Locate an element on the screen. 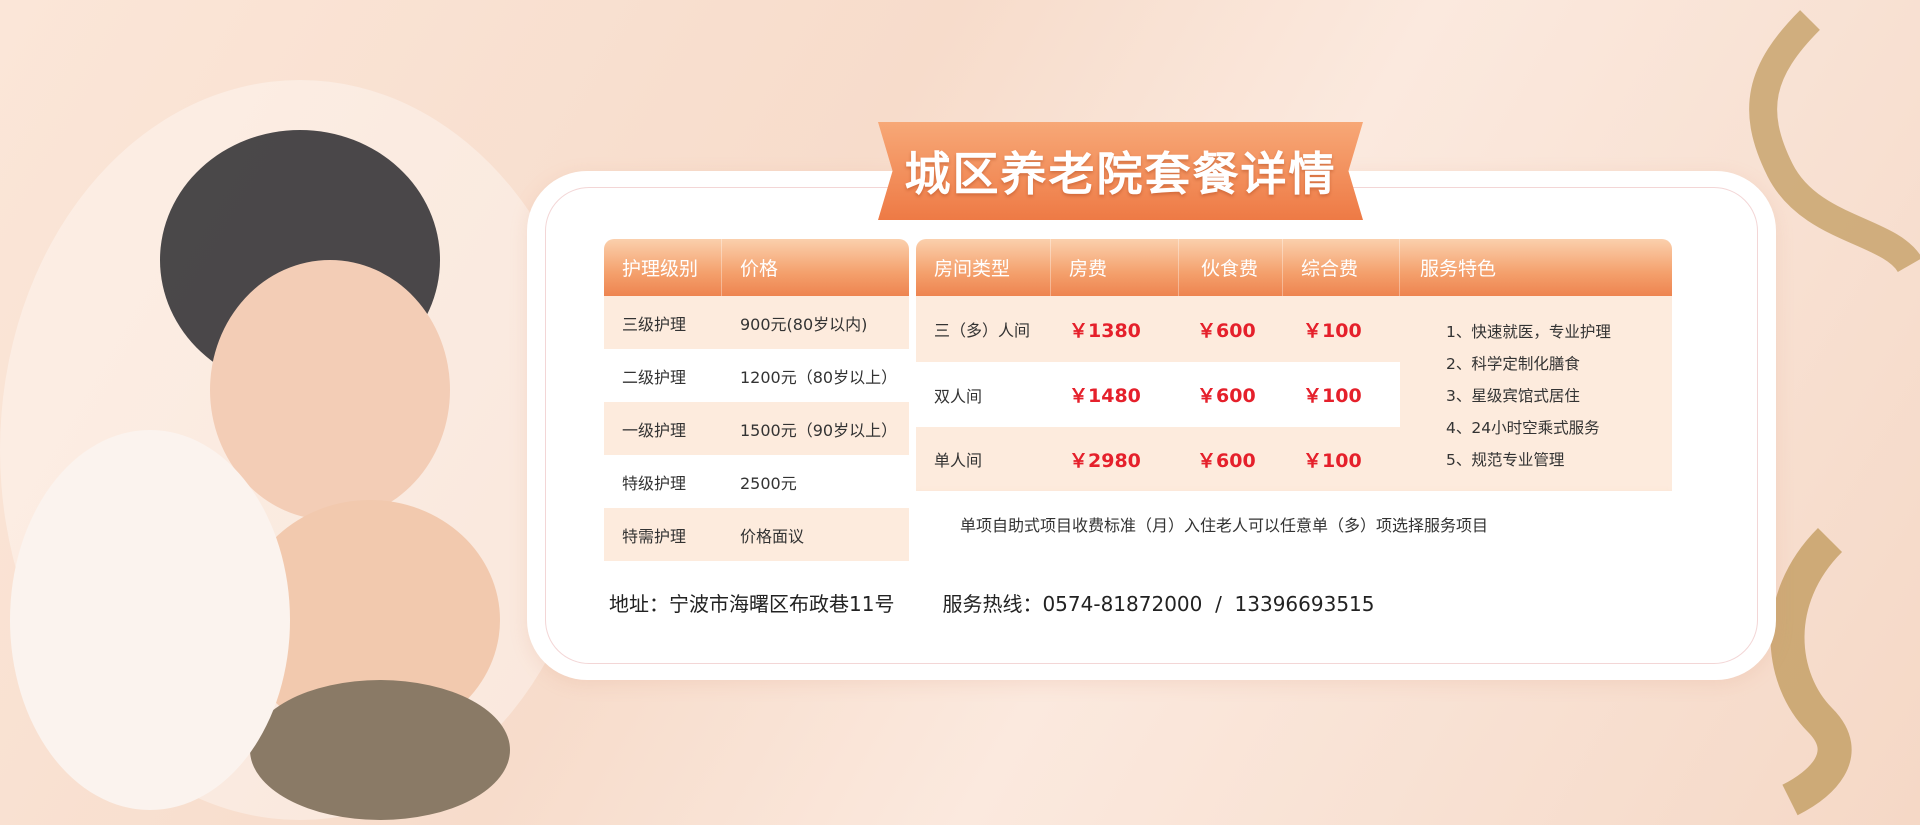 Image resolution: width=1920 pixels, height=825 pixels. address: 地址：宁波市海曙区布政巷11号 is located at coordinates (752, 604).